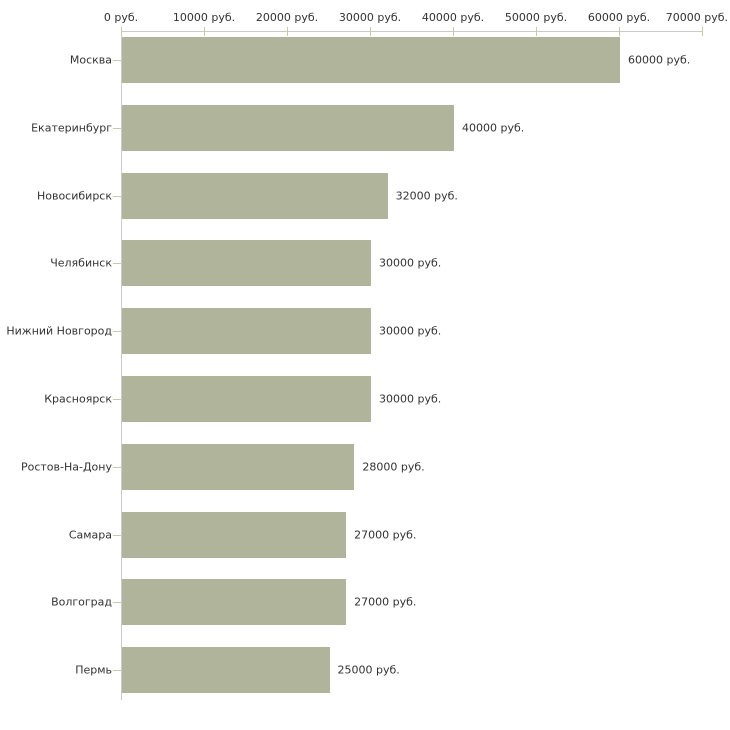  I want to click on x-axis-tick-label: 30000 руб., so click(370, 17).